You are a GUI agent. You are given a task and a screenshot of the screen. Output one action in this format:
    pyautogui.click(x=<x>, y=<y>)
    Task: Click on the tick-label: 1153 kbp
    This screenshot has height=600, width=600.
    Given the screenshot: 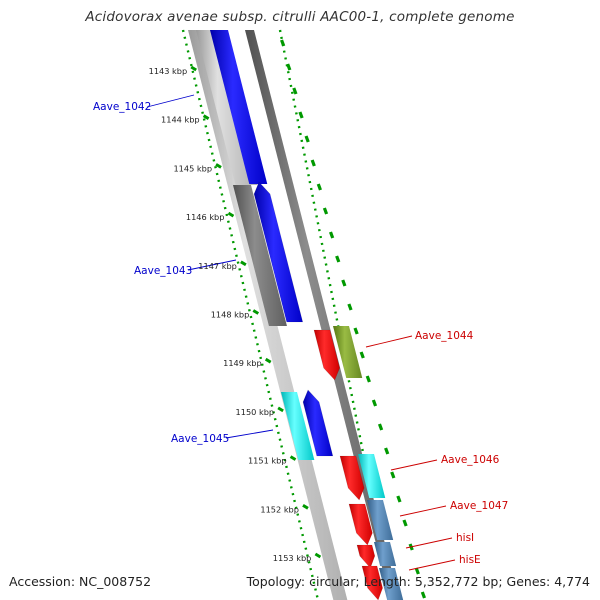 What is the action you would take?
    pyautogui.click(x=292, y=558)
    